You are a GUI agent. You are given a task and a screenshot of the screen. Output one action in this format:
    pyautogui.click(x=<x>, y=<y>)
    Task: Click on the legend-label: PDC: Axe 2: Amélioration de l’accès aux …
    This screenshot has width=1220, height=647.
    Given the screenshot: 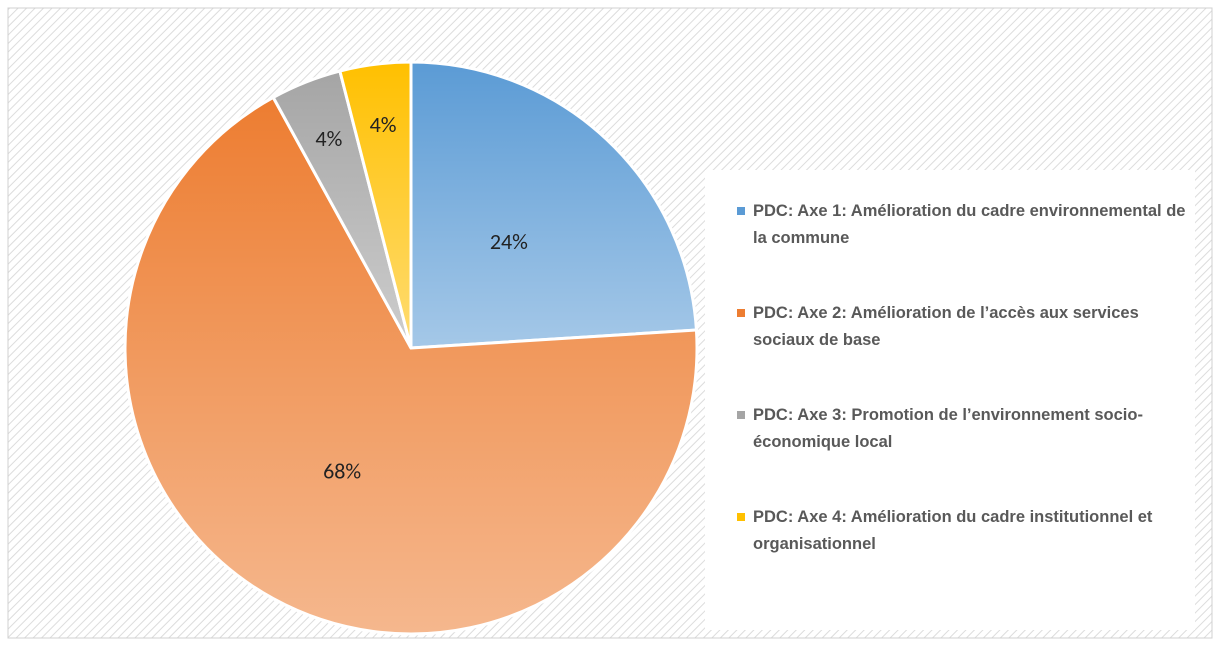 What is the action you would take?
    pyautogui.click(x=946, y=326)
    